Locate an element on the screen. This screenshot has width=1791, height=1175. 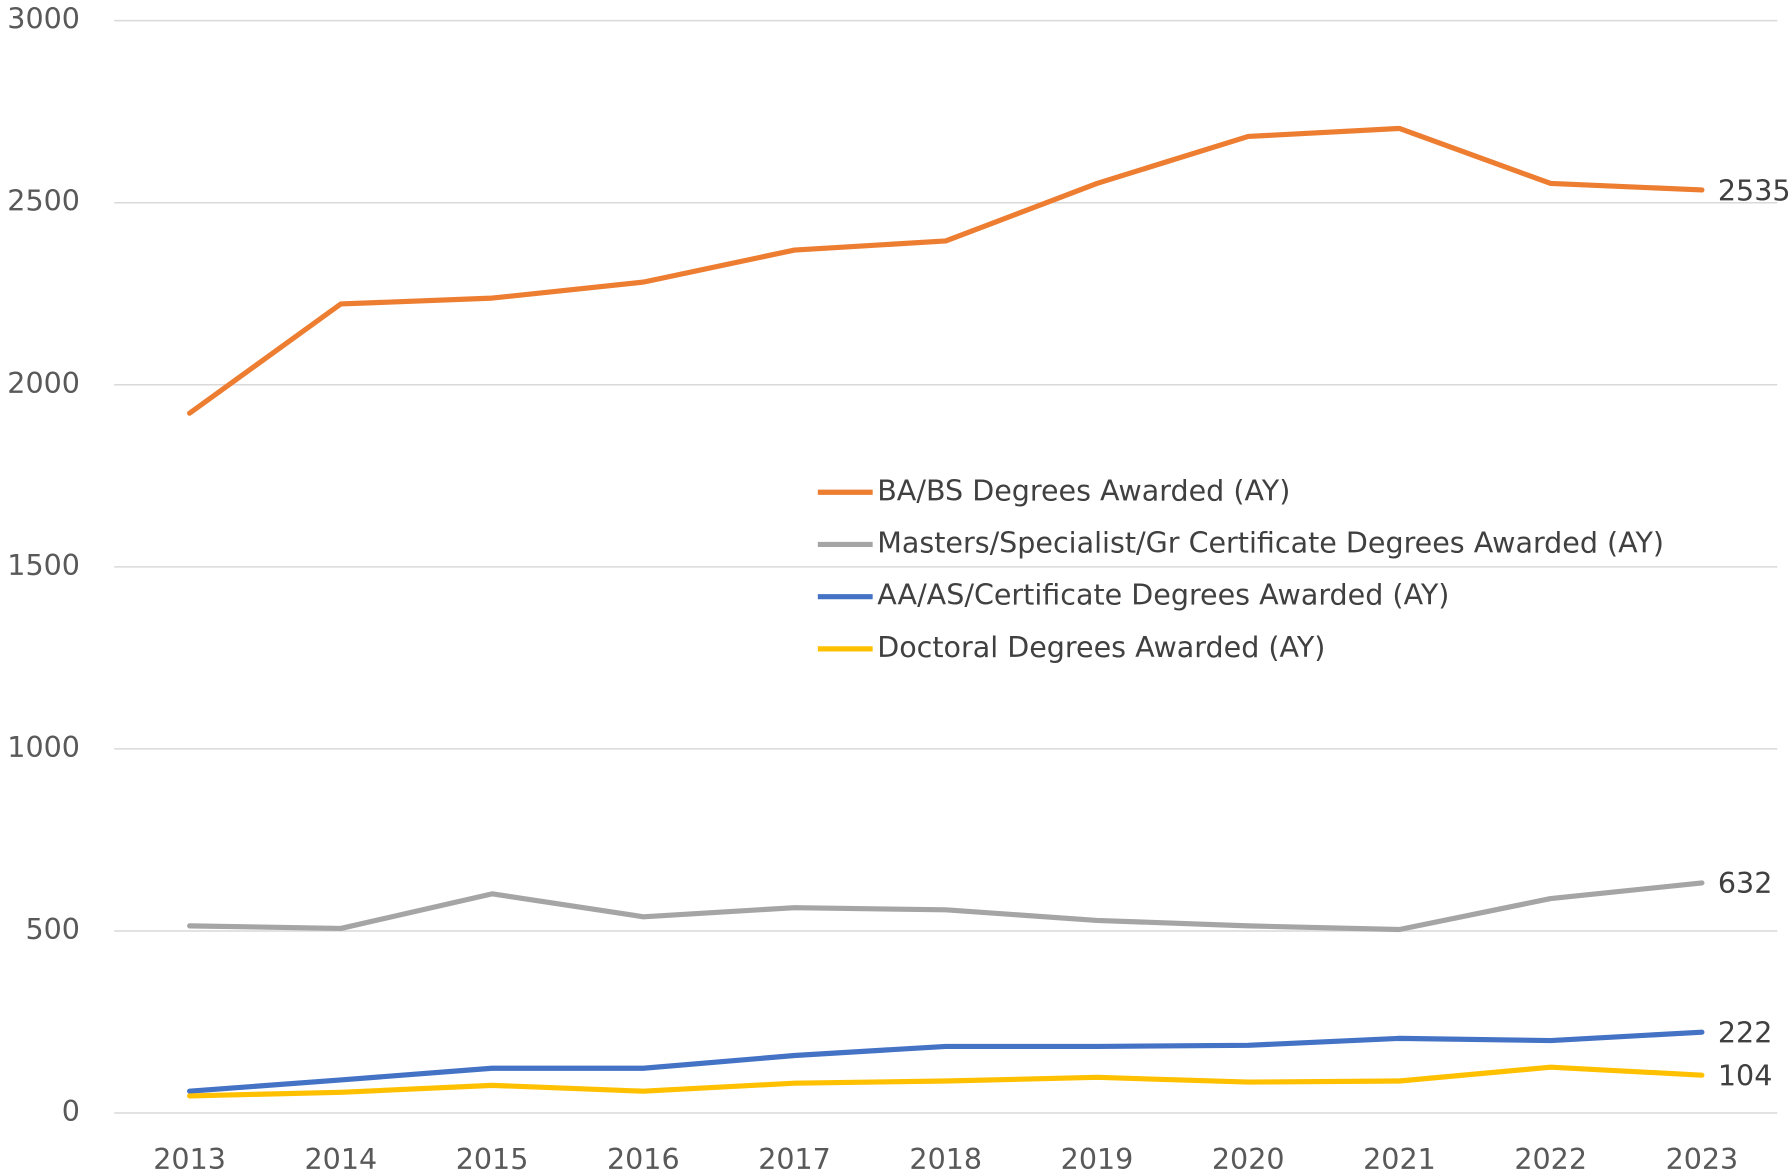
y-tick-label: 2500 is located at coordinates (43, 201).